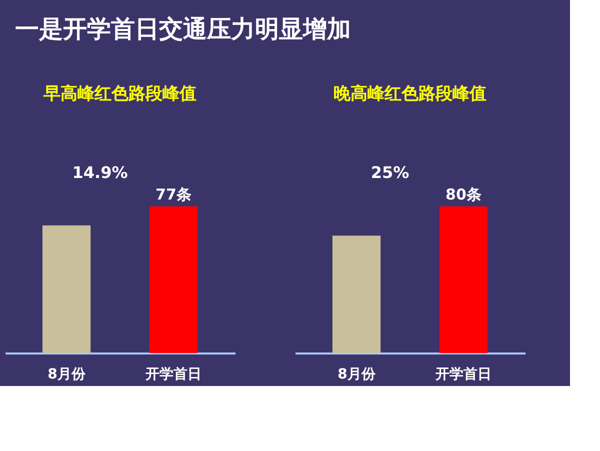 Image resolution: width=600 pixels, height=451 pixels. What do you see at coordinates (390, 172) in the screenshot?
I see `text: 25%` at bounding box center [390, 172].